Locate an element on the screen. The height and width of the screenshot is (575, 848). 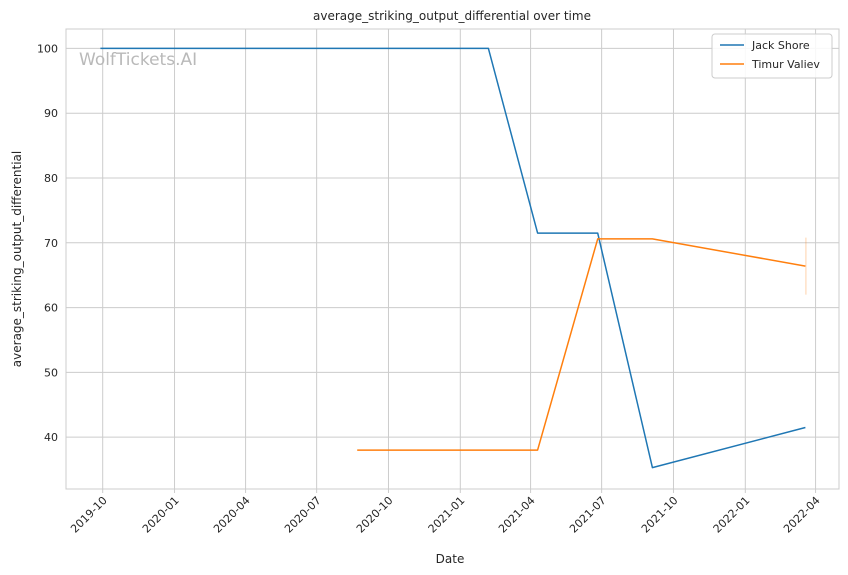
y-tick-label: 80 is located at coordinates (51, 178).